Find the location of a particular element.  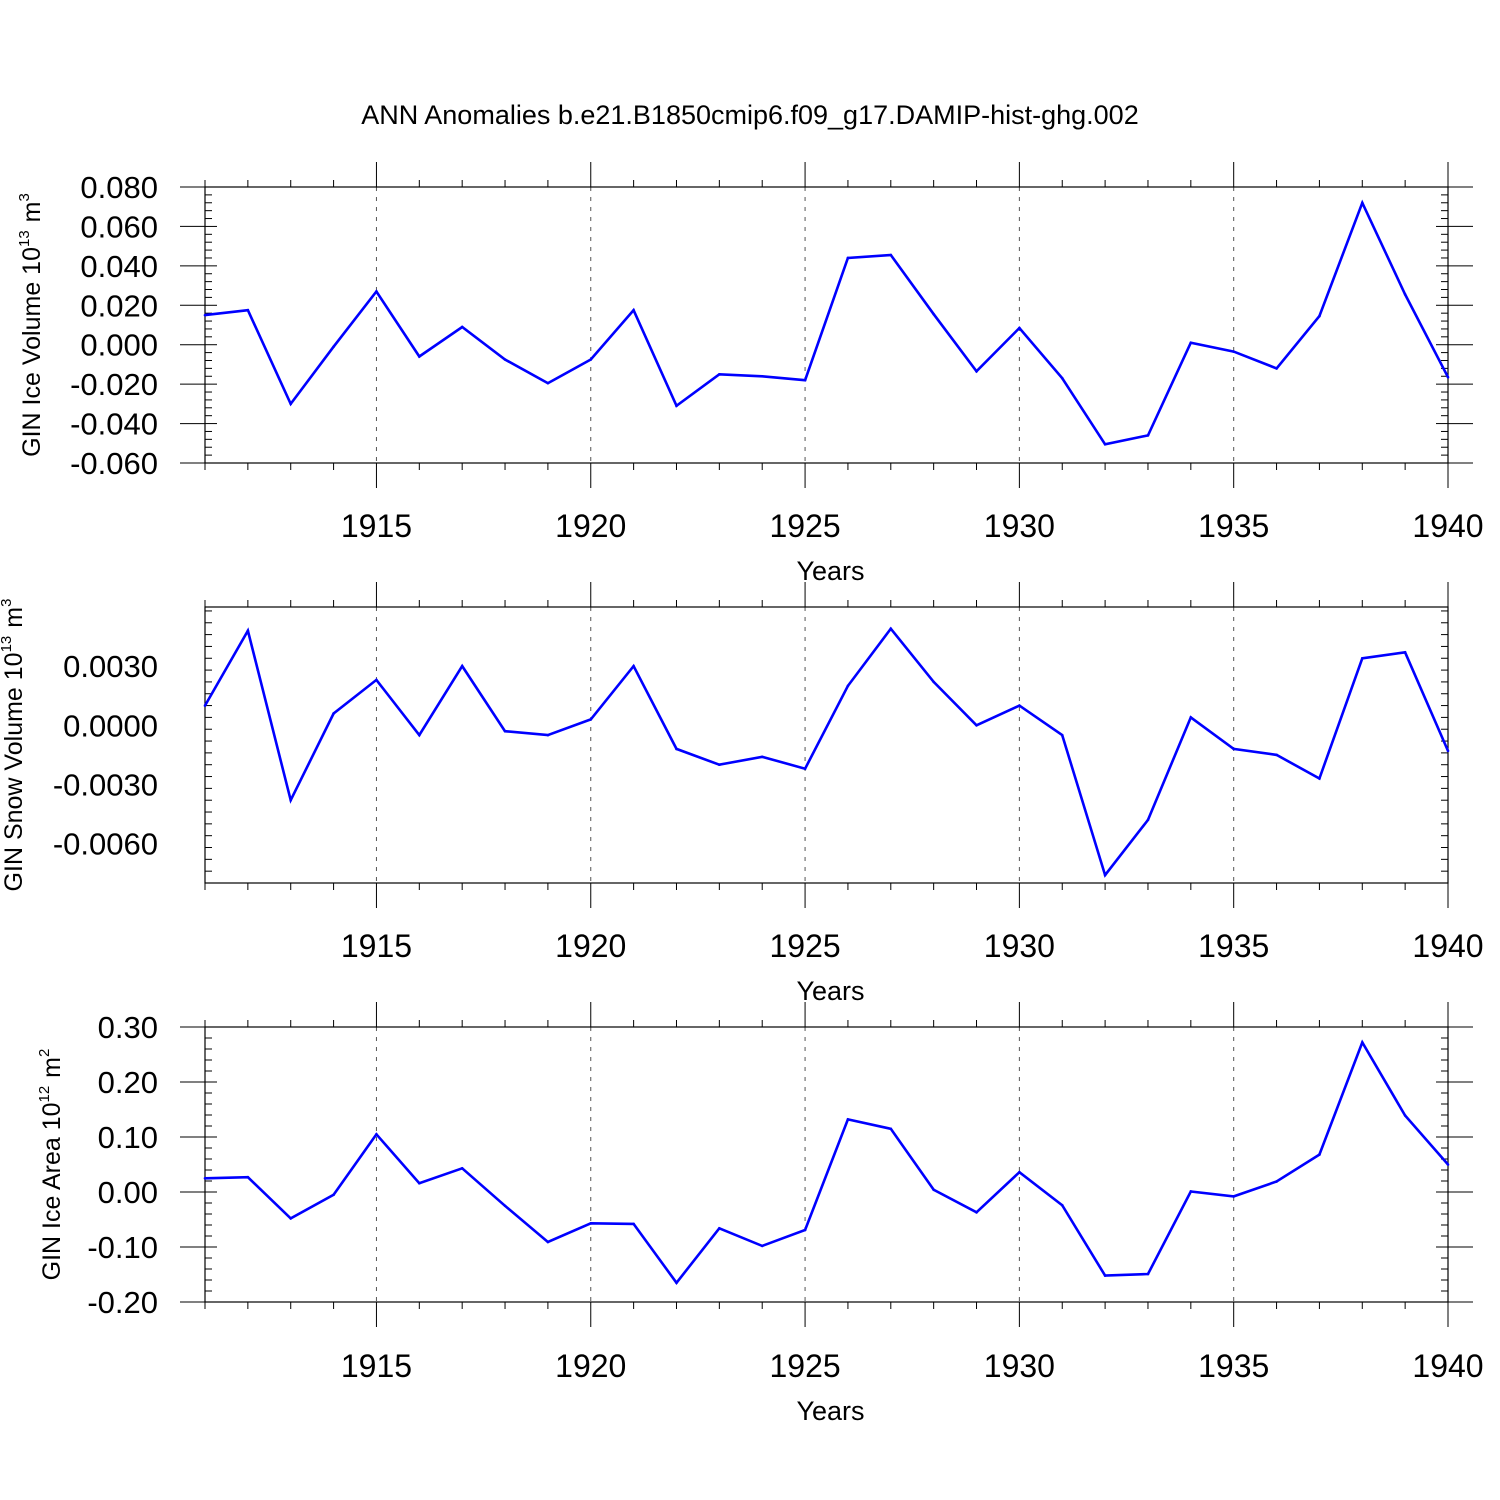

y-tick-label: -0.0030 is located at coordinates (105, 784).